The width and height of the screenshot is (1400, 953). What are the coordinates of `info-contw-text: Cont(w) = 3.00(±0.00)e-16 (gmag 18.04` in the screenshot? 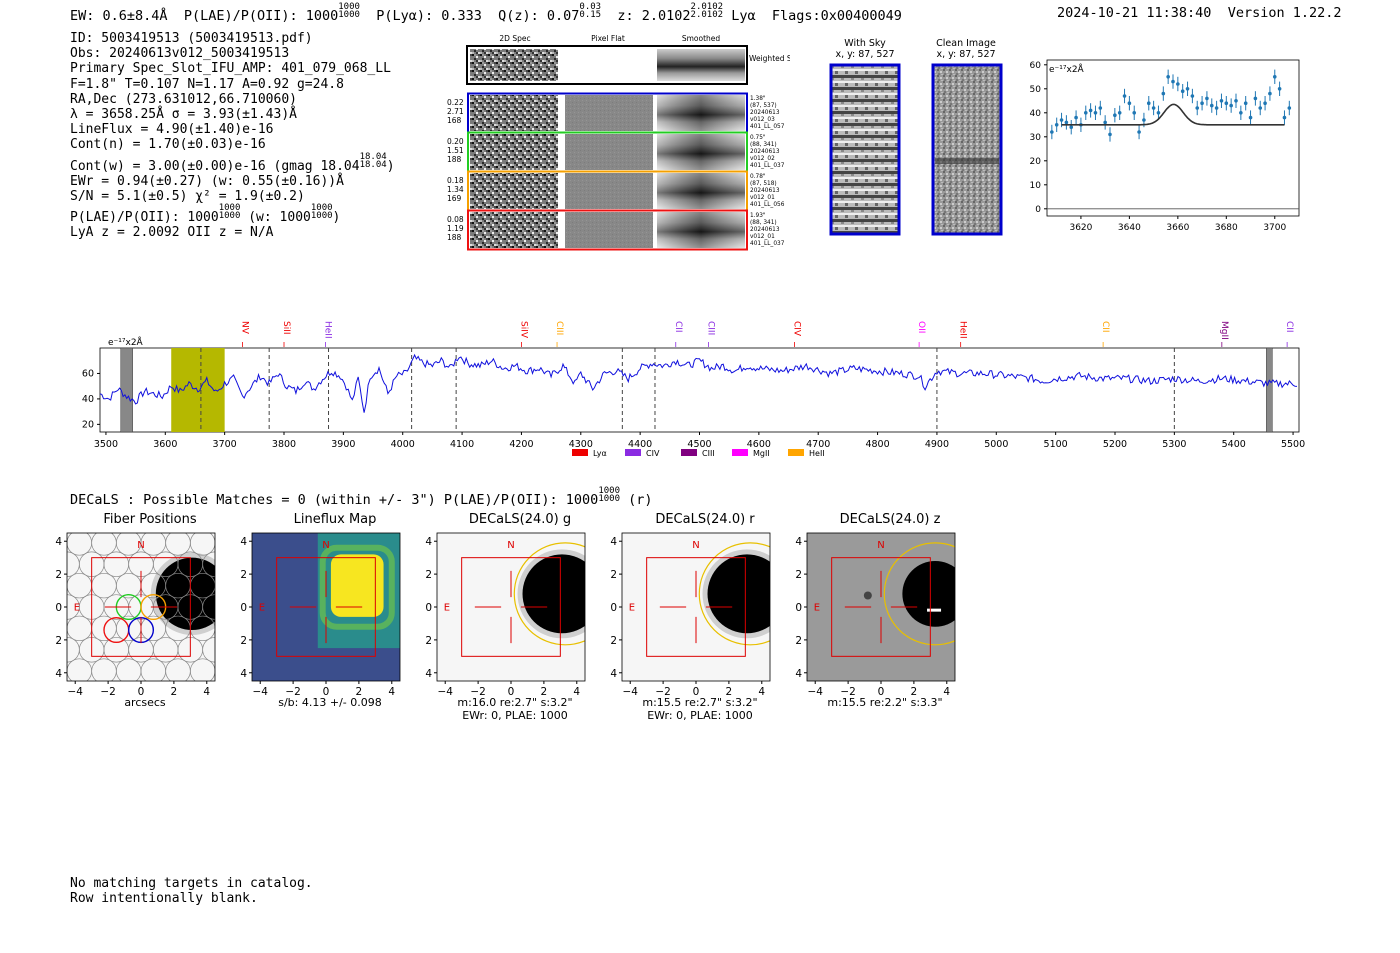 It's located at (215, 166).